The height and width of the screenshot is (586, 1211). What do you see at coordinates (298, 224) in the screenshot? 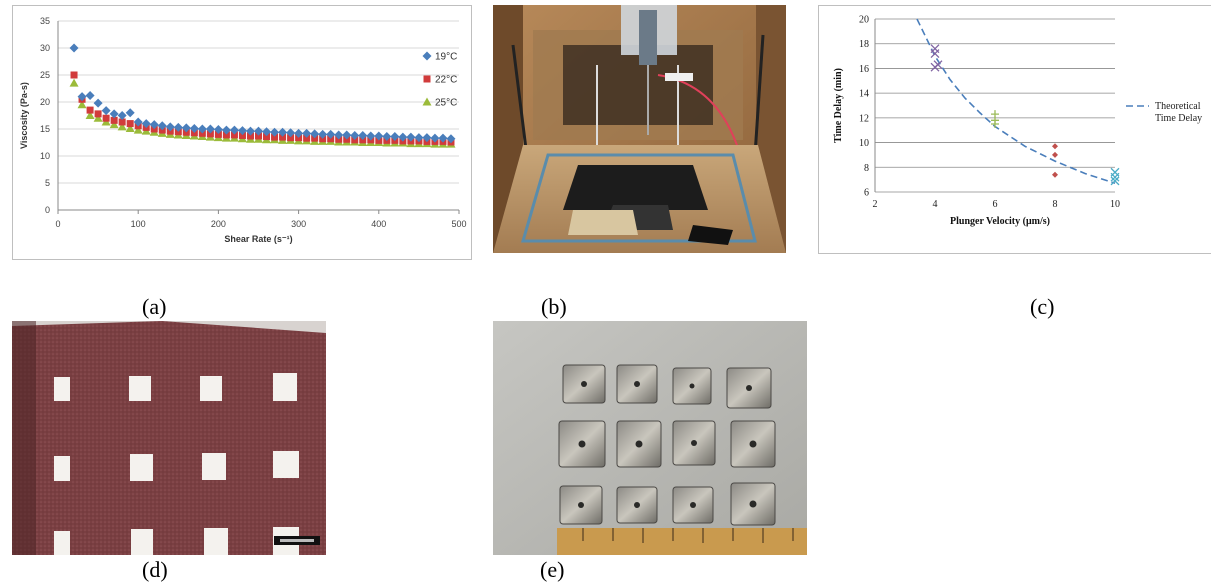
I see `x-tick-label: 300` at bounding box center [298, 224].